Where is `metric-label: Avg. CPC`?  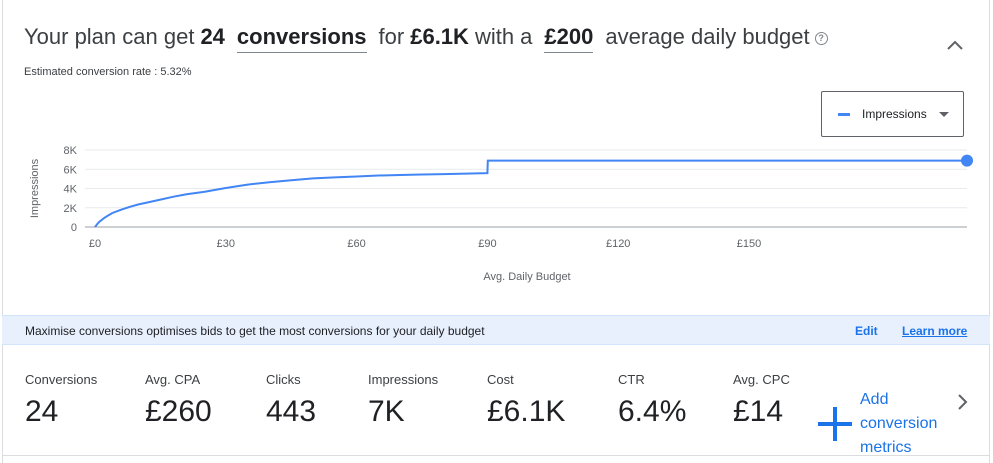 metric-label: Avg. CPC is located at coordinates (761, 379).